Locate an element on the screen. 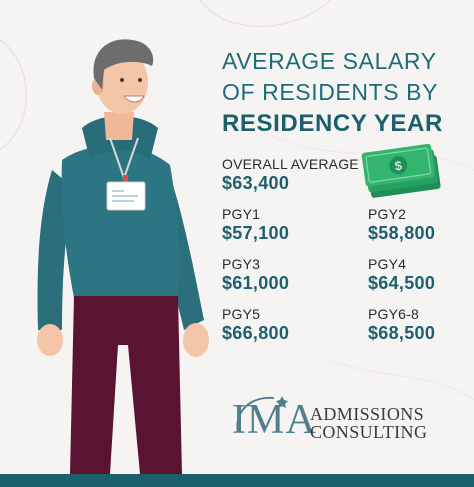 This screenshot has height=487, width=474. title-line-1: AVERAGE SALARY is located at coordinates (329, 61).